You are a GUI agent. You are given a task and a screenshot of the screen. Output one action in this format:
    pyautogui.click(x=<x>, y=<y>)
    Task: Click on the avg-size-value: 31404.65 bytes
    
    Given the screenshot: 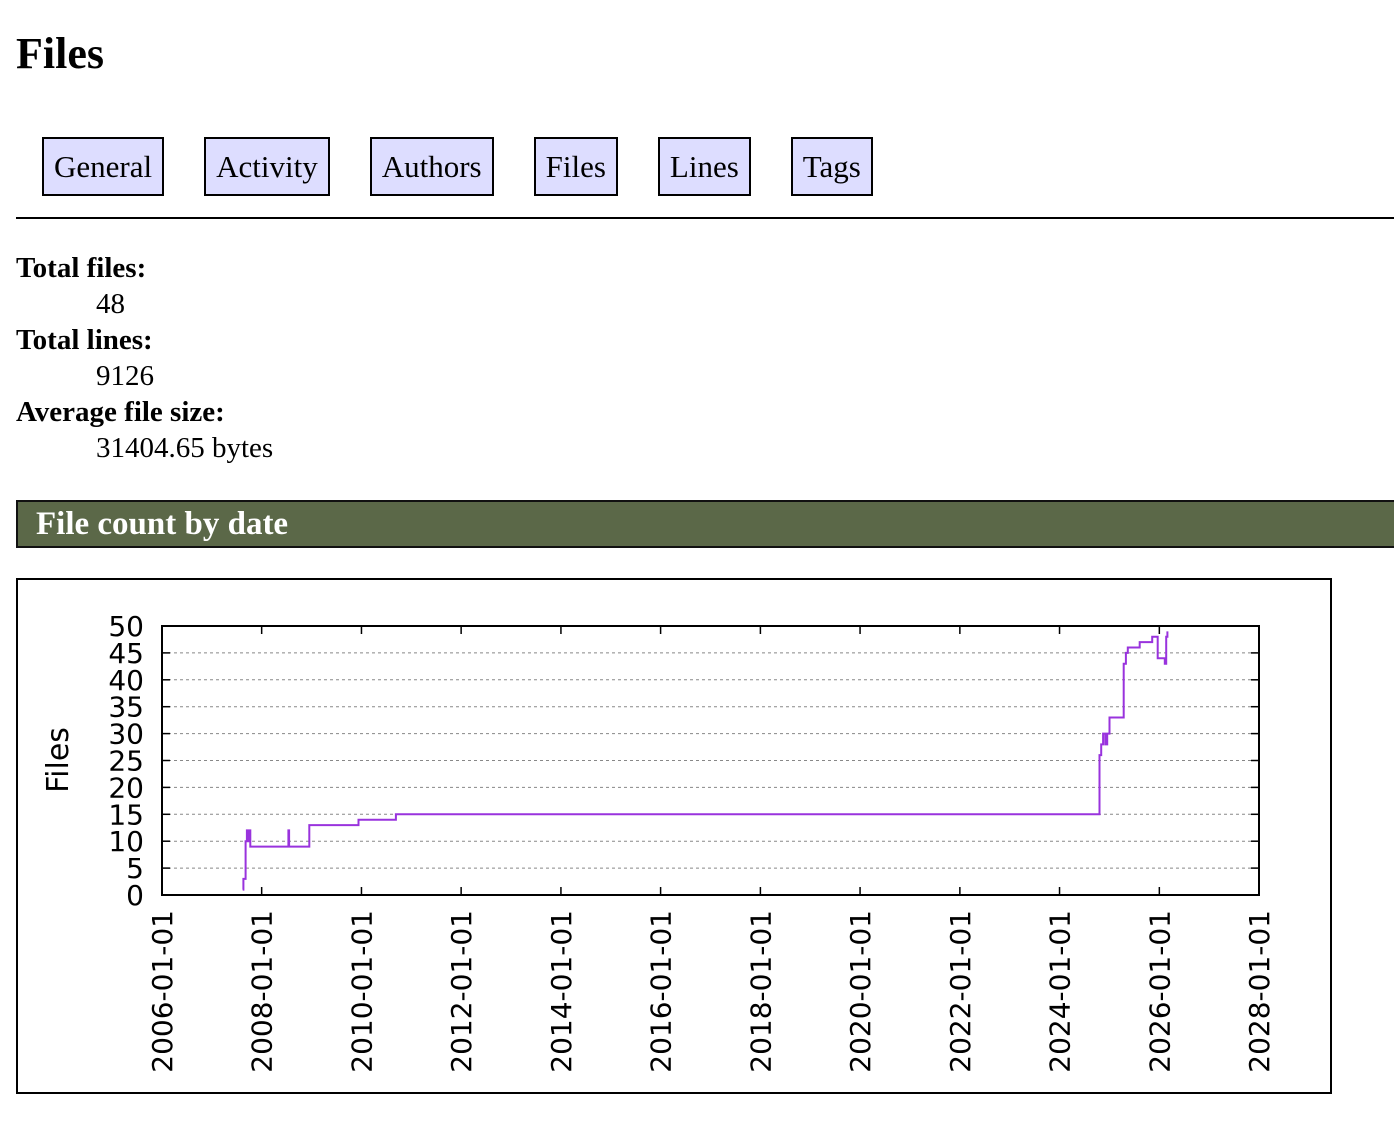 What is the action you would take?
    pyautogui.click(x=185, y=448)
    